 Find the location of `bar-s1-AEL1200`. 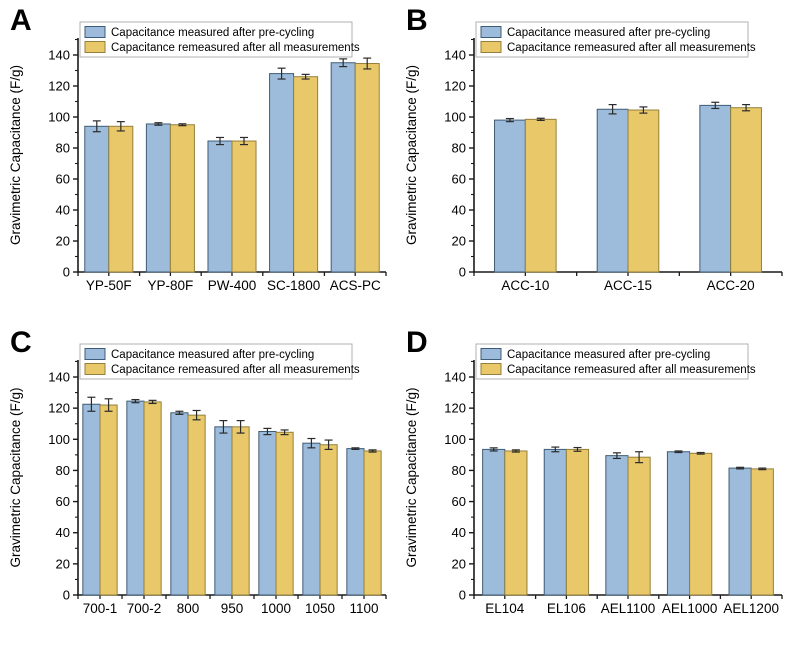

bar-s1-AEL1200 is located at coordinates (740, 531).